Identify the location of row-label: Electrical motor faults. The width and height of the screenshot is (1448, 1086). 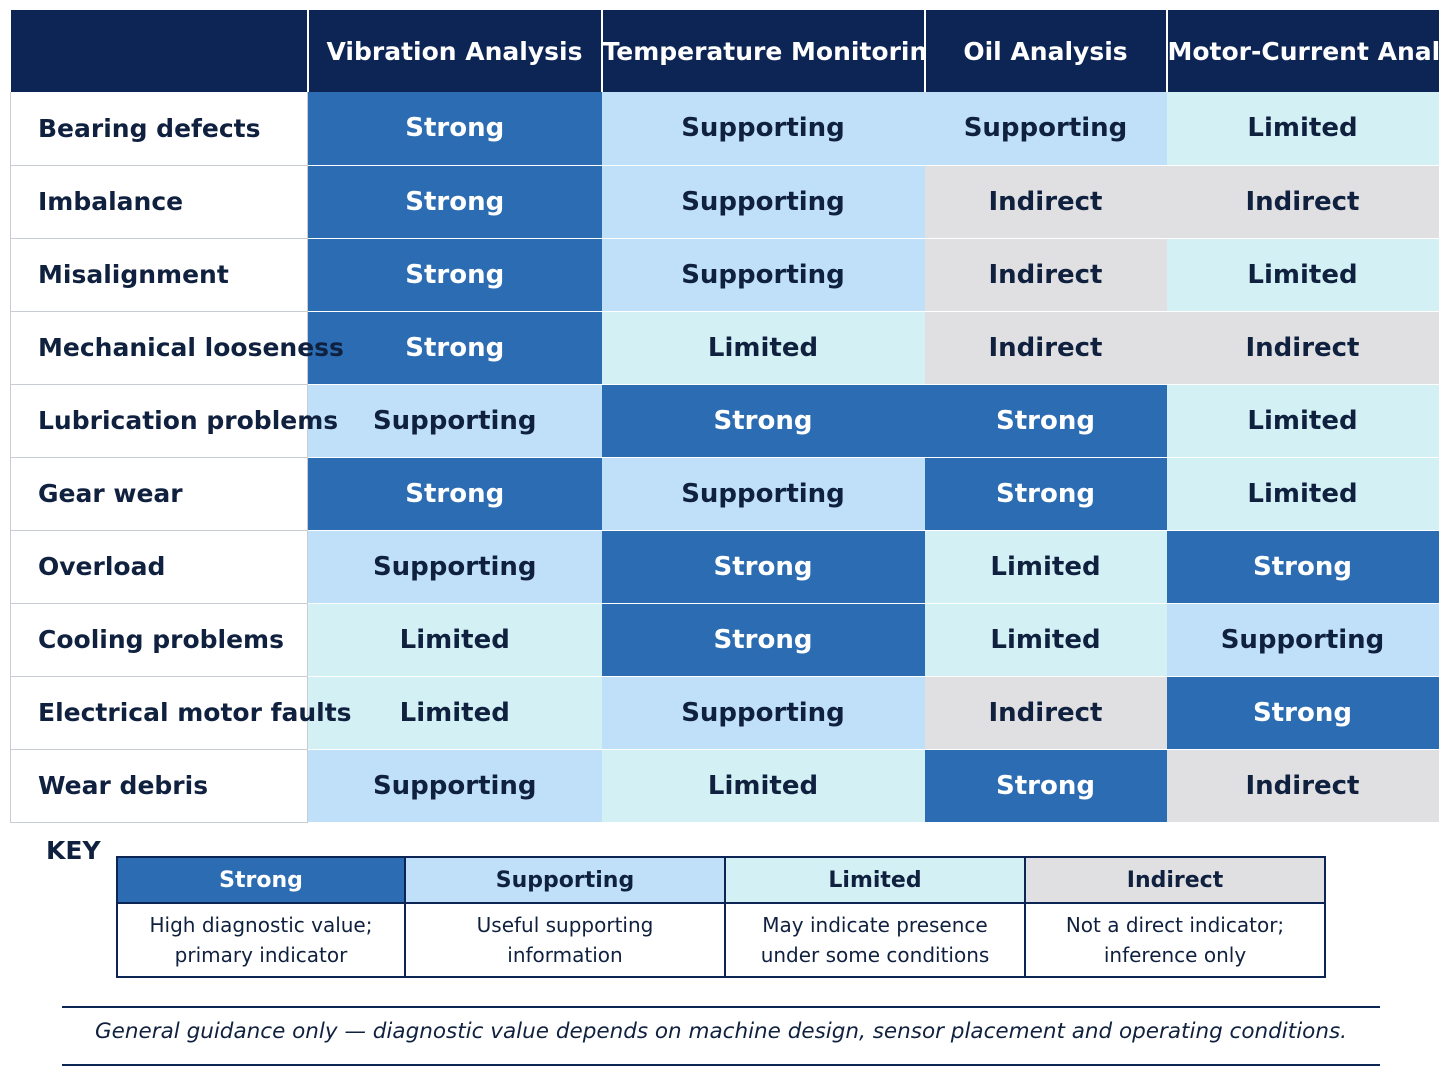
(181, 713).